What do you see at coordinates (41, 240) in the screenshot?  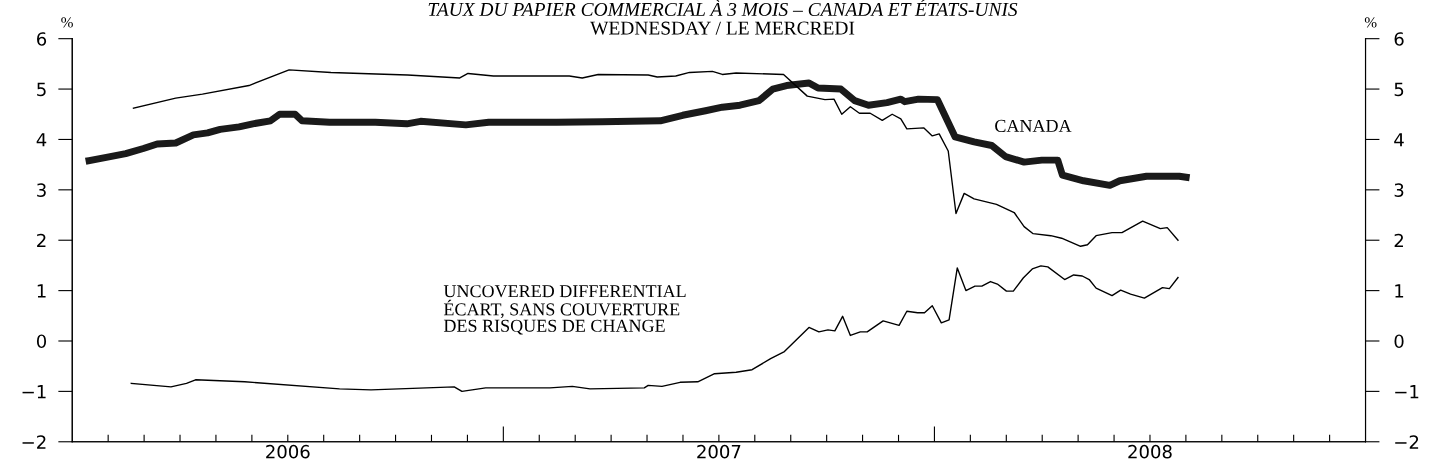 I see `y-tick-label: 2` at bounding box center [41, 240].